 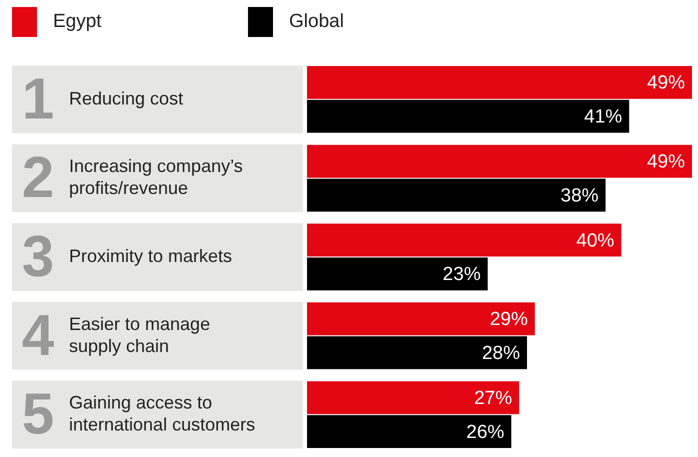 I want to click on data-label: 41%, so click(x=603, y=117).